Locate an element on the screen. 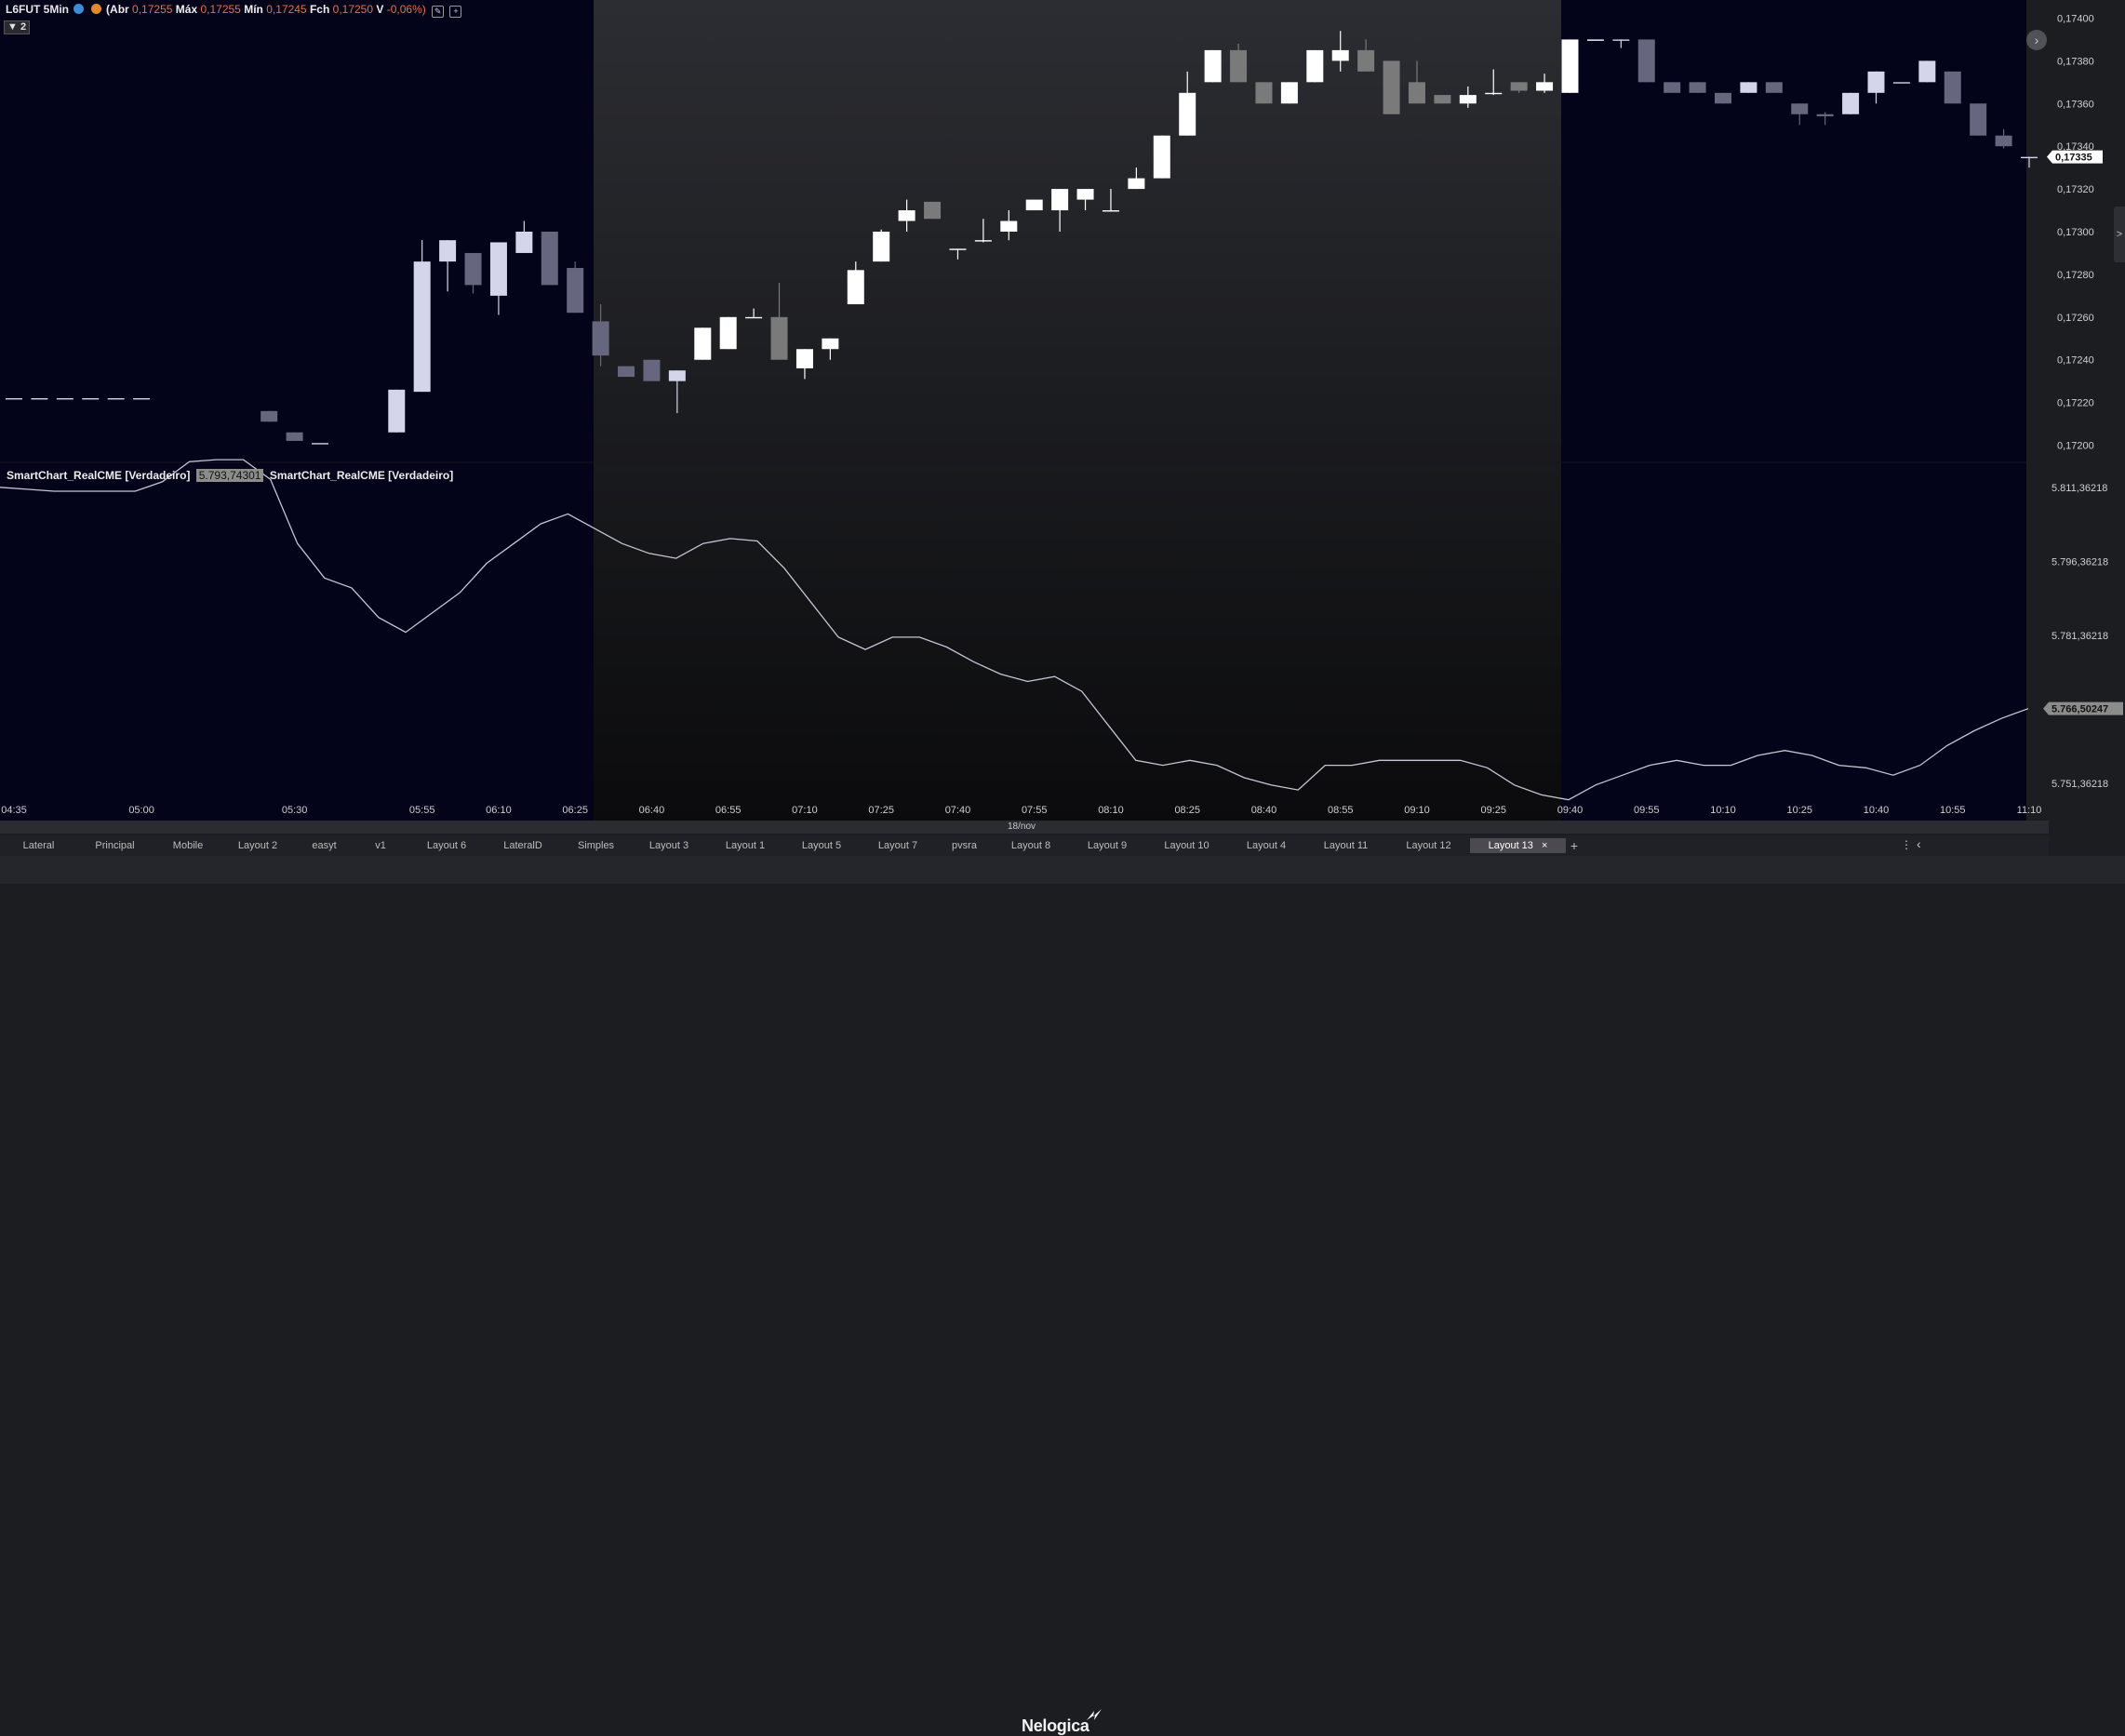 This screenshot has width=2125, height=1736. tab-lateral: Lateral is located at coordinates (39, 846).